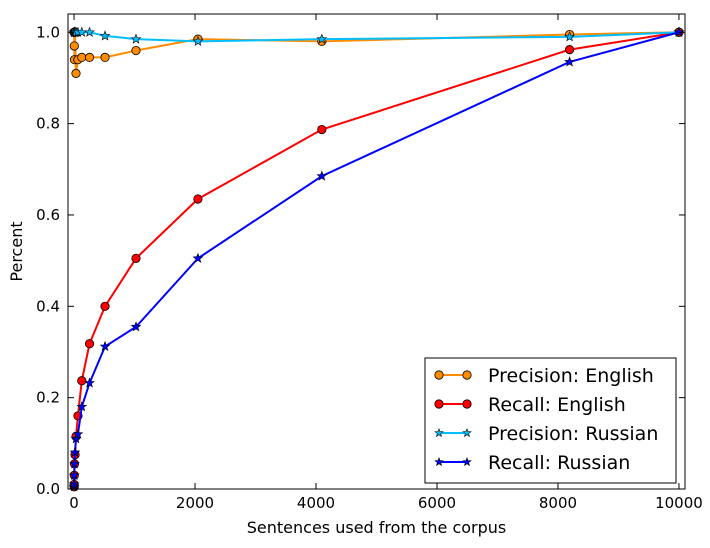  I want to click on y-axis-label: Percent, so click(16, 251).